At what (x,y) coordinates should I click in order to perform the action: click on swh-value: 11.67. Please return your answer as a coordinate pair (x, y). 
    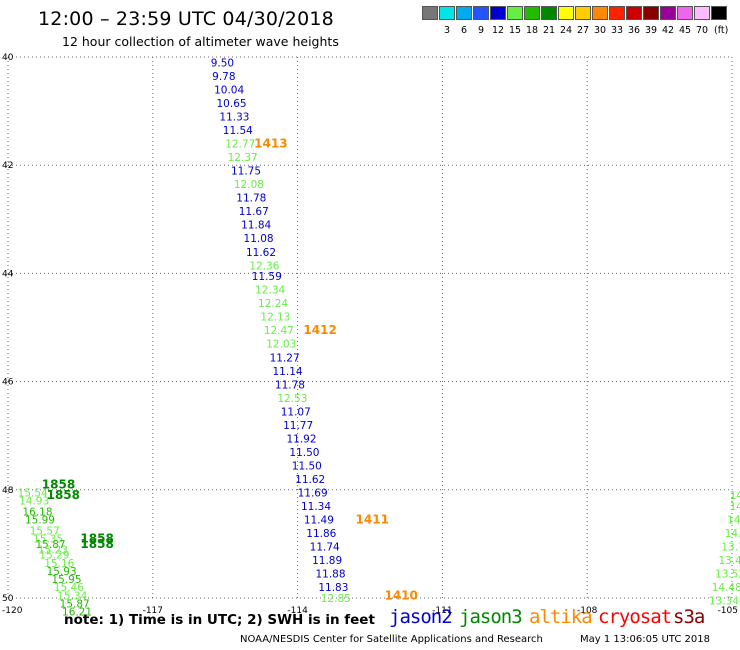
    Looking at the image, I should click on (254, 212).